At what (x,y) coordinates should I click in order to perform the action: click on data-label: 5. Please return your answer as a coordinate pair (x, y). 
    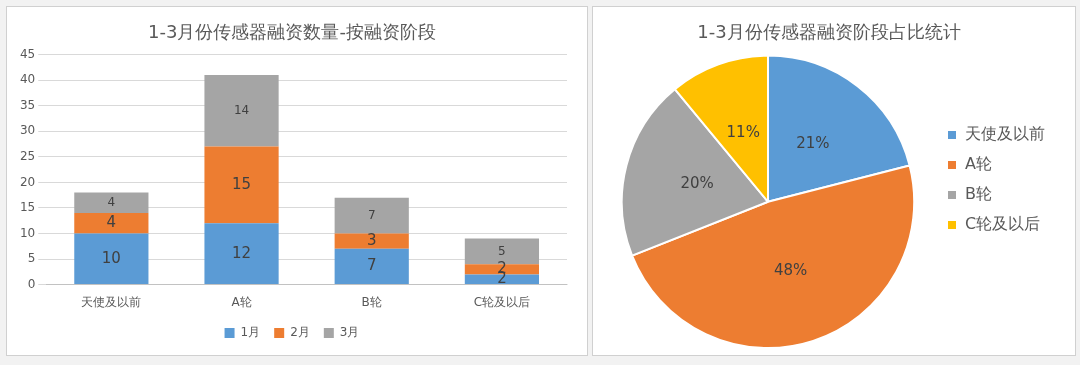
    Looking at the image, I should click on (502, 250).